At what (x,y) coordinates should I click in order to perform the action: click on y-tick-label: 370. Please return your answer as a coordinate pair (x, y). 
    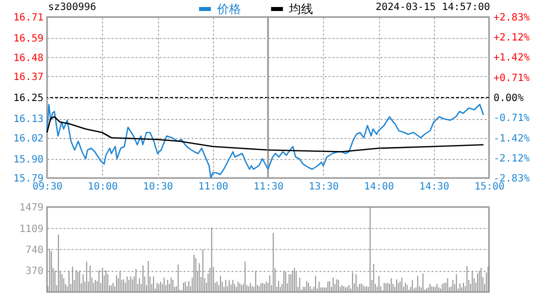
    Looking at the image, I should click on (34, 272).